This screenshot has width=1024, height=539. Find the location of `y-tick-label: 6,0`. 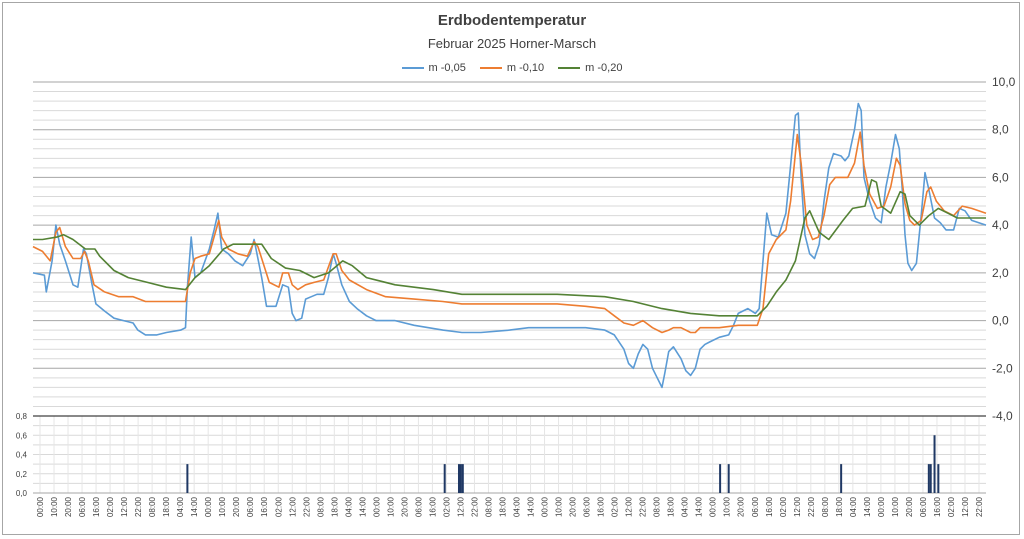

y-tick-label: 6,0 is located at coordinates (1000, 177).